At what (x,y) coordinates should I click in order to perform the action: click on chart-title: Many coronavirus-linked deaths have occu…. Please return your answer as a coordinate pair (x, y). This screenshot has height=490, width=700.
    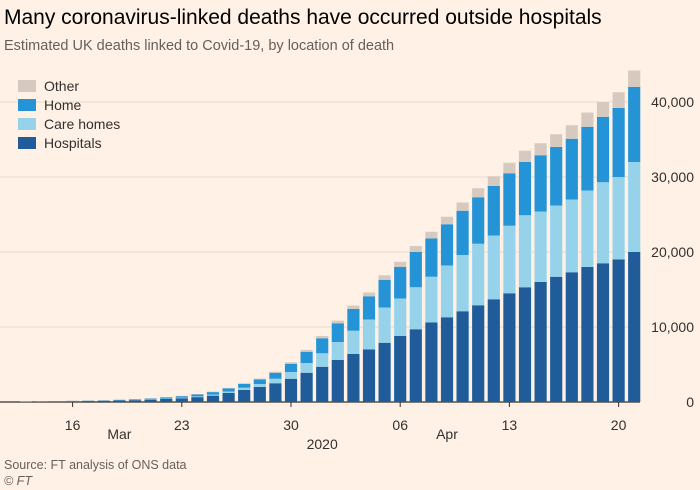
    Looking at the image, I should click on (303, 17).